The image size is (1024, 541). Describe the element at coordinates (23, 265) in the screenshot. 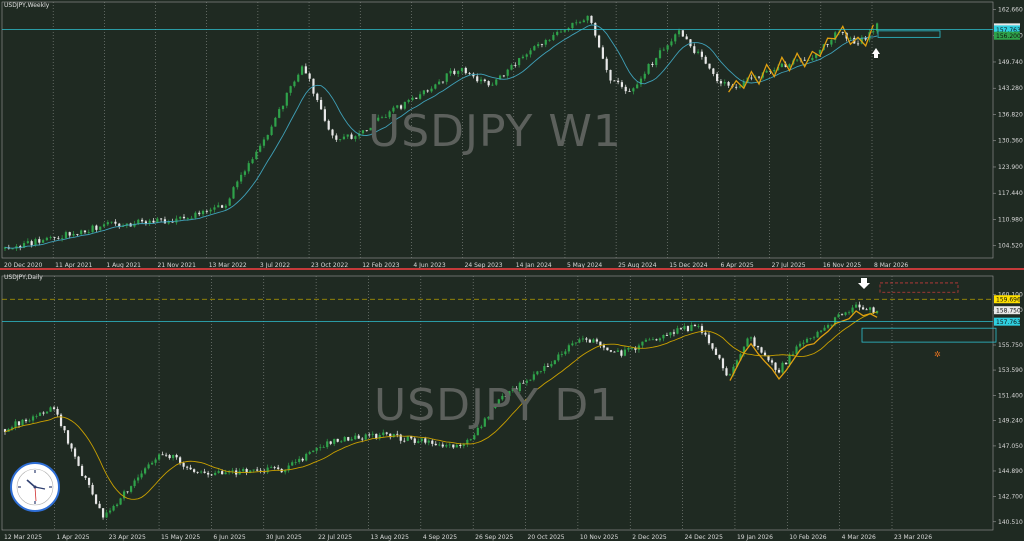

I see `x-tick-label: 20 Dec 2020` at that location.